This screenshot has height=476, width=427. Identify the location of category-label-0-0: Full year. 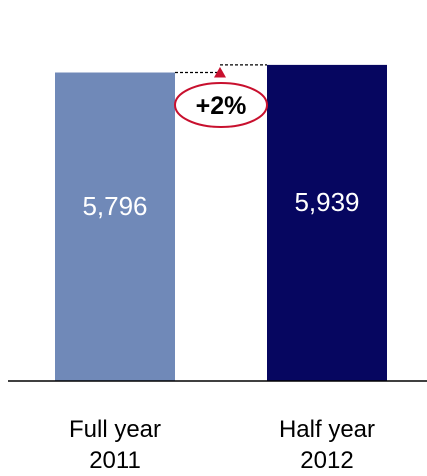
(115, 429).